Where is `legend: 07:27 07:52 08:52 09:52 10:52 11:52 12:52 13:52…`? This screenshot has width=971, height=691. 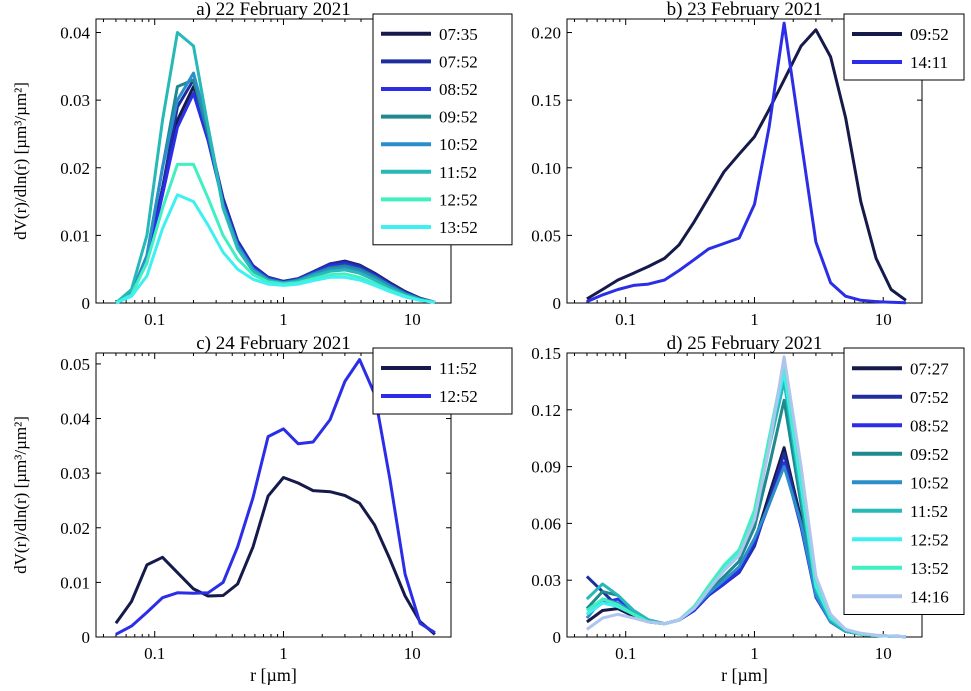 legend: 07:27 07:52 08:52 09:52 10:52 11:52 12:52 13:52… is located at coordinates (904, 481).